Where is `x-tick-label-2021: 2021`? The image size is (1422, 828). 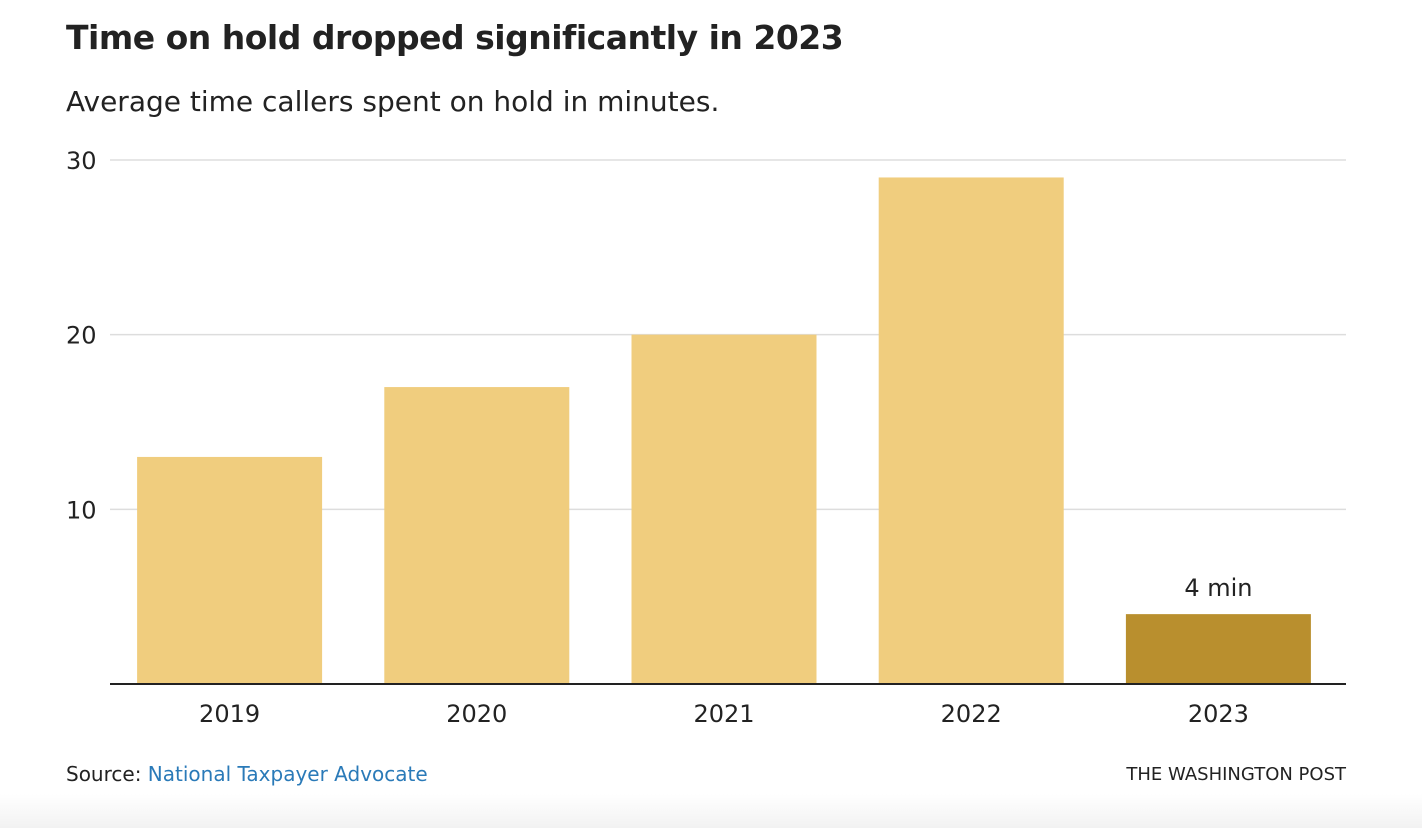
x-tick-label-2021: 2021 is located at coordinates (723, 714).